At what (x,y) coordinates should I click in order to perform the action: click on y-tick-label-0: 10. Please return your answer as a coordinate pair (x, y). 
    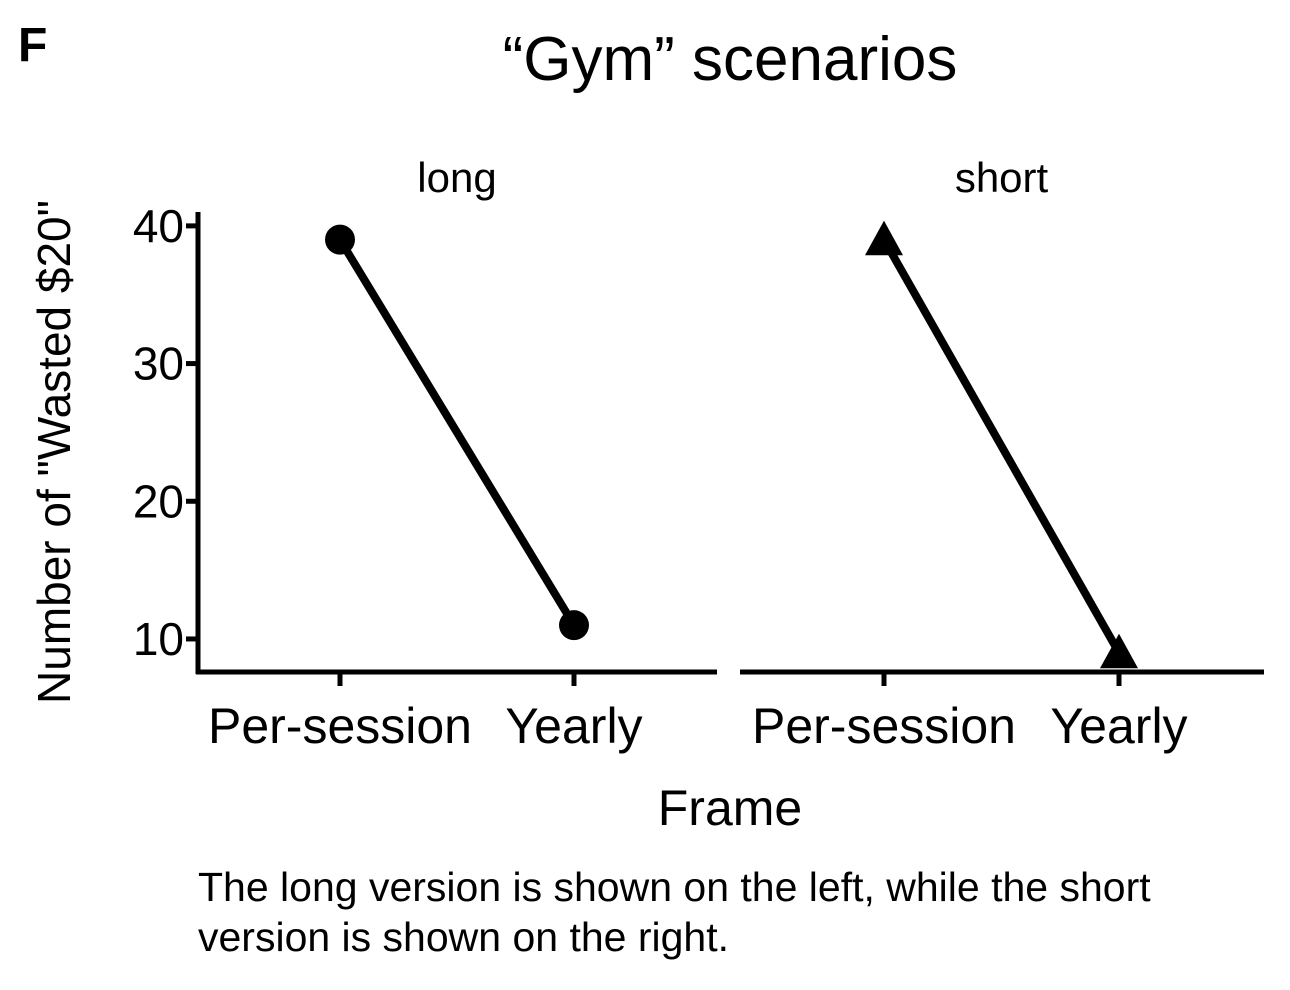
    Looking at the image, I should click on (158, 639).